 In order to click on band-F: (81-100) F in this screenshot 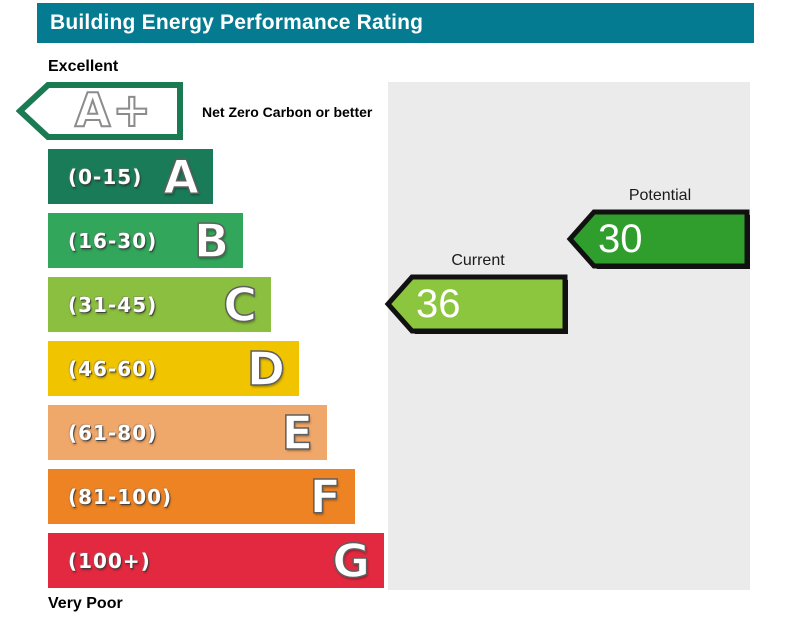, I will do `click(201, 496)`.